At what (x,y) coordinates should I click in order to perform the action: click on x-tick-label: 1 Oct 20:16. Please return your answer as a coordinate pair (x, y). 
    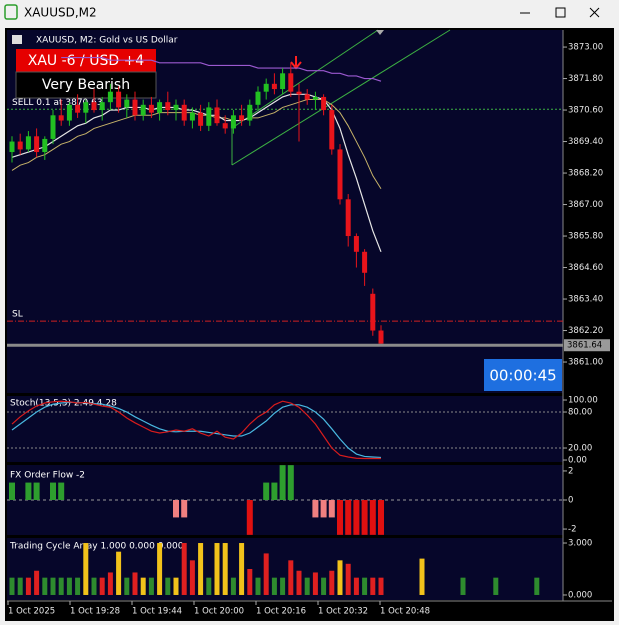
    Looking at the image, I should click on (281, 612).